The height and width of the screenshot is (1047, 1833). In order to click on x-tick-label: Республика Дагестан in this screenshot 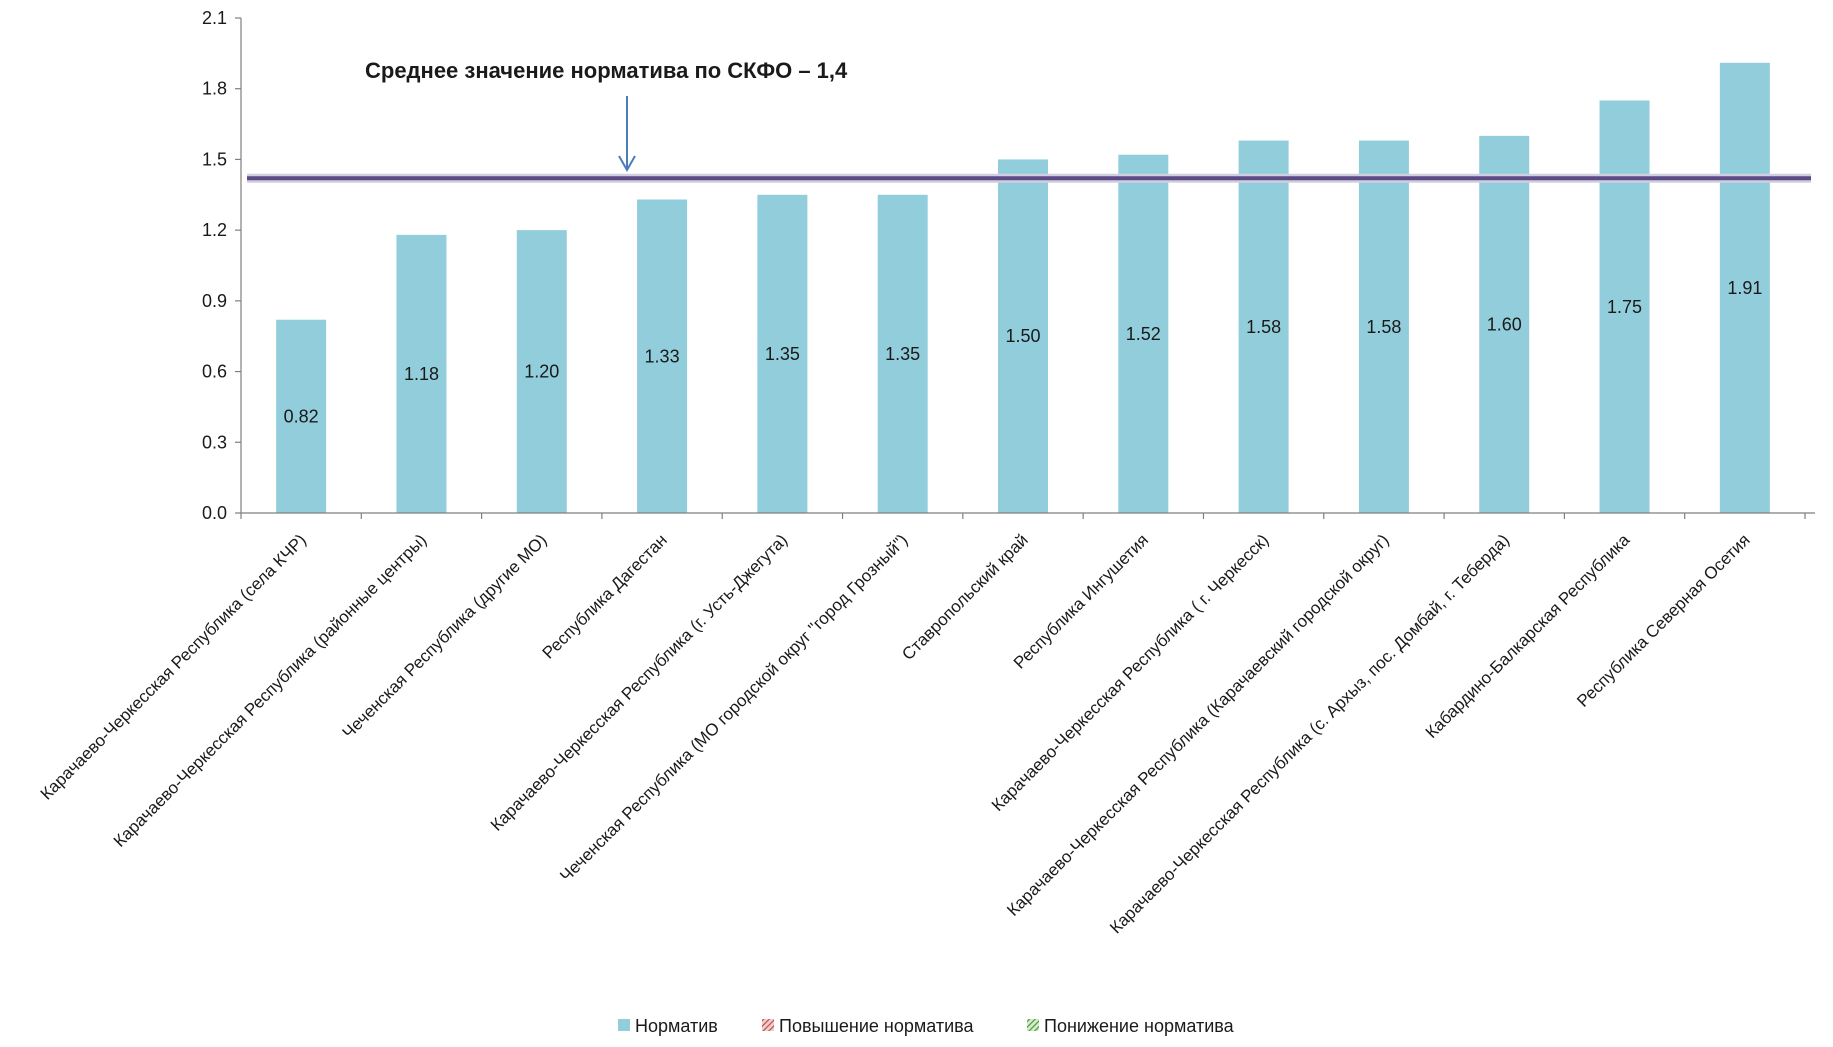, I will do `click(605, 596)`.